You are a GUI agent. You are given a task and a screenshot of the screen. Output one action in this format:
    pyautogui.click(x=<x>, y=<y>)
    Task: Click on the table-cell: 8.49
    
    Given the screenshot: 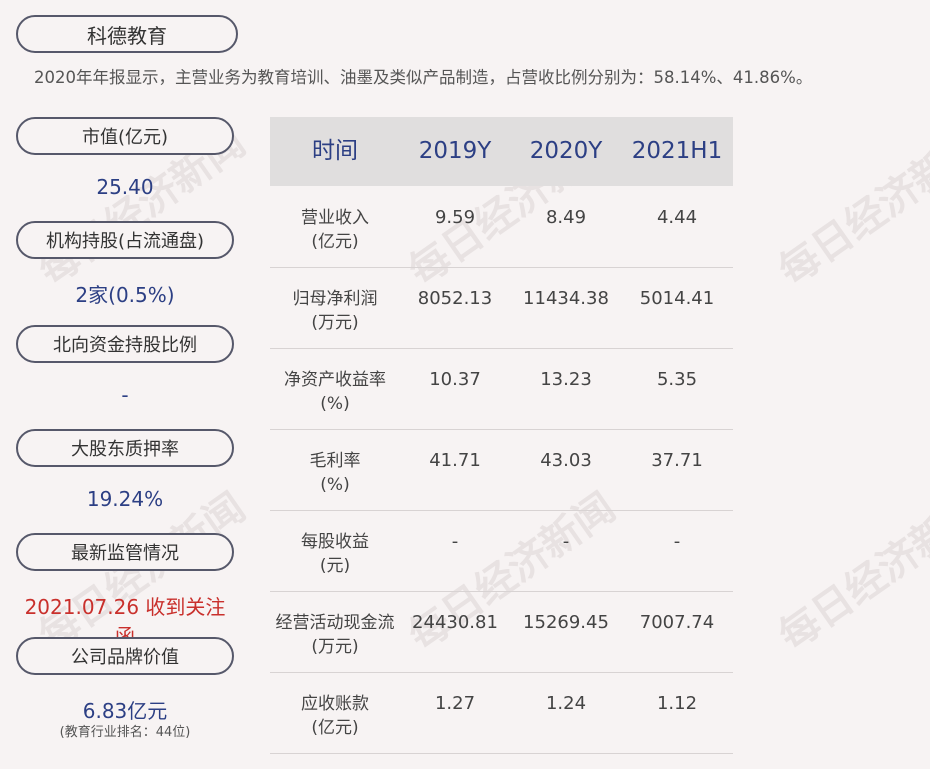 What is the action you would take?
    pyautogui.click(x=566, y=217)
    